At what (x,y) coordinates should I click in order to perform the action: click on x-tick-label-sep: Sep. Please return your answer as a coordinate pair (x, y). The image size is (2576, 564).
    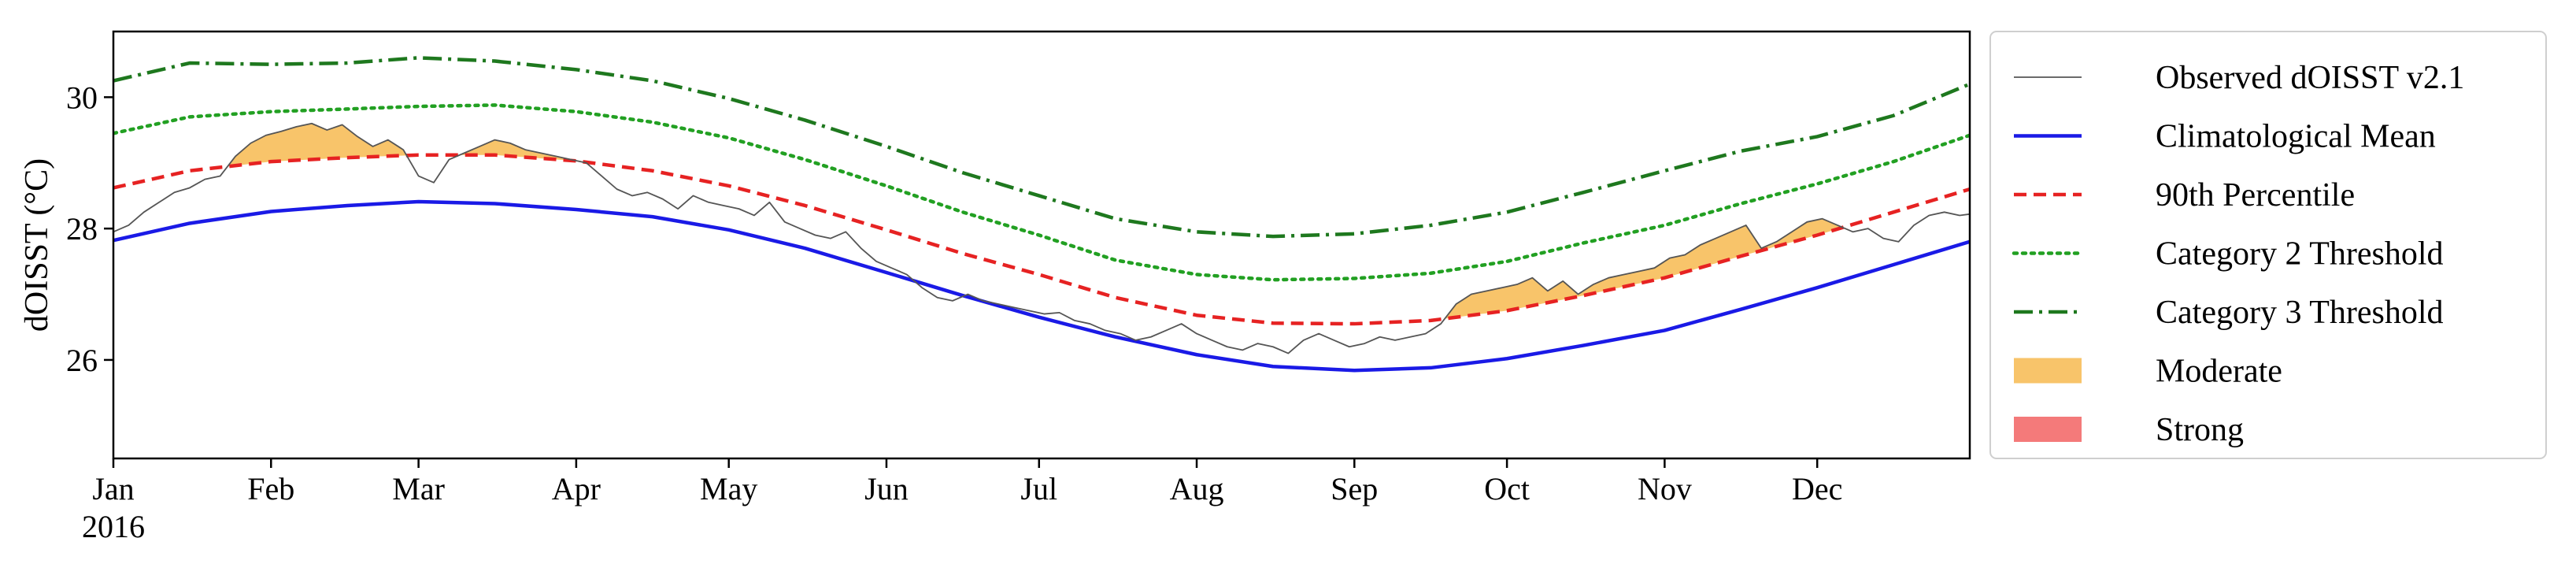
    Looking at the image, I should click on (1354, 488).